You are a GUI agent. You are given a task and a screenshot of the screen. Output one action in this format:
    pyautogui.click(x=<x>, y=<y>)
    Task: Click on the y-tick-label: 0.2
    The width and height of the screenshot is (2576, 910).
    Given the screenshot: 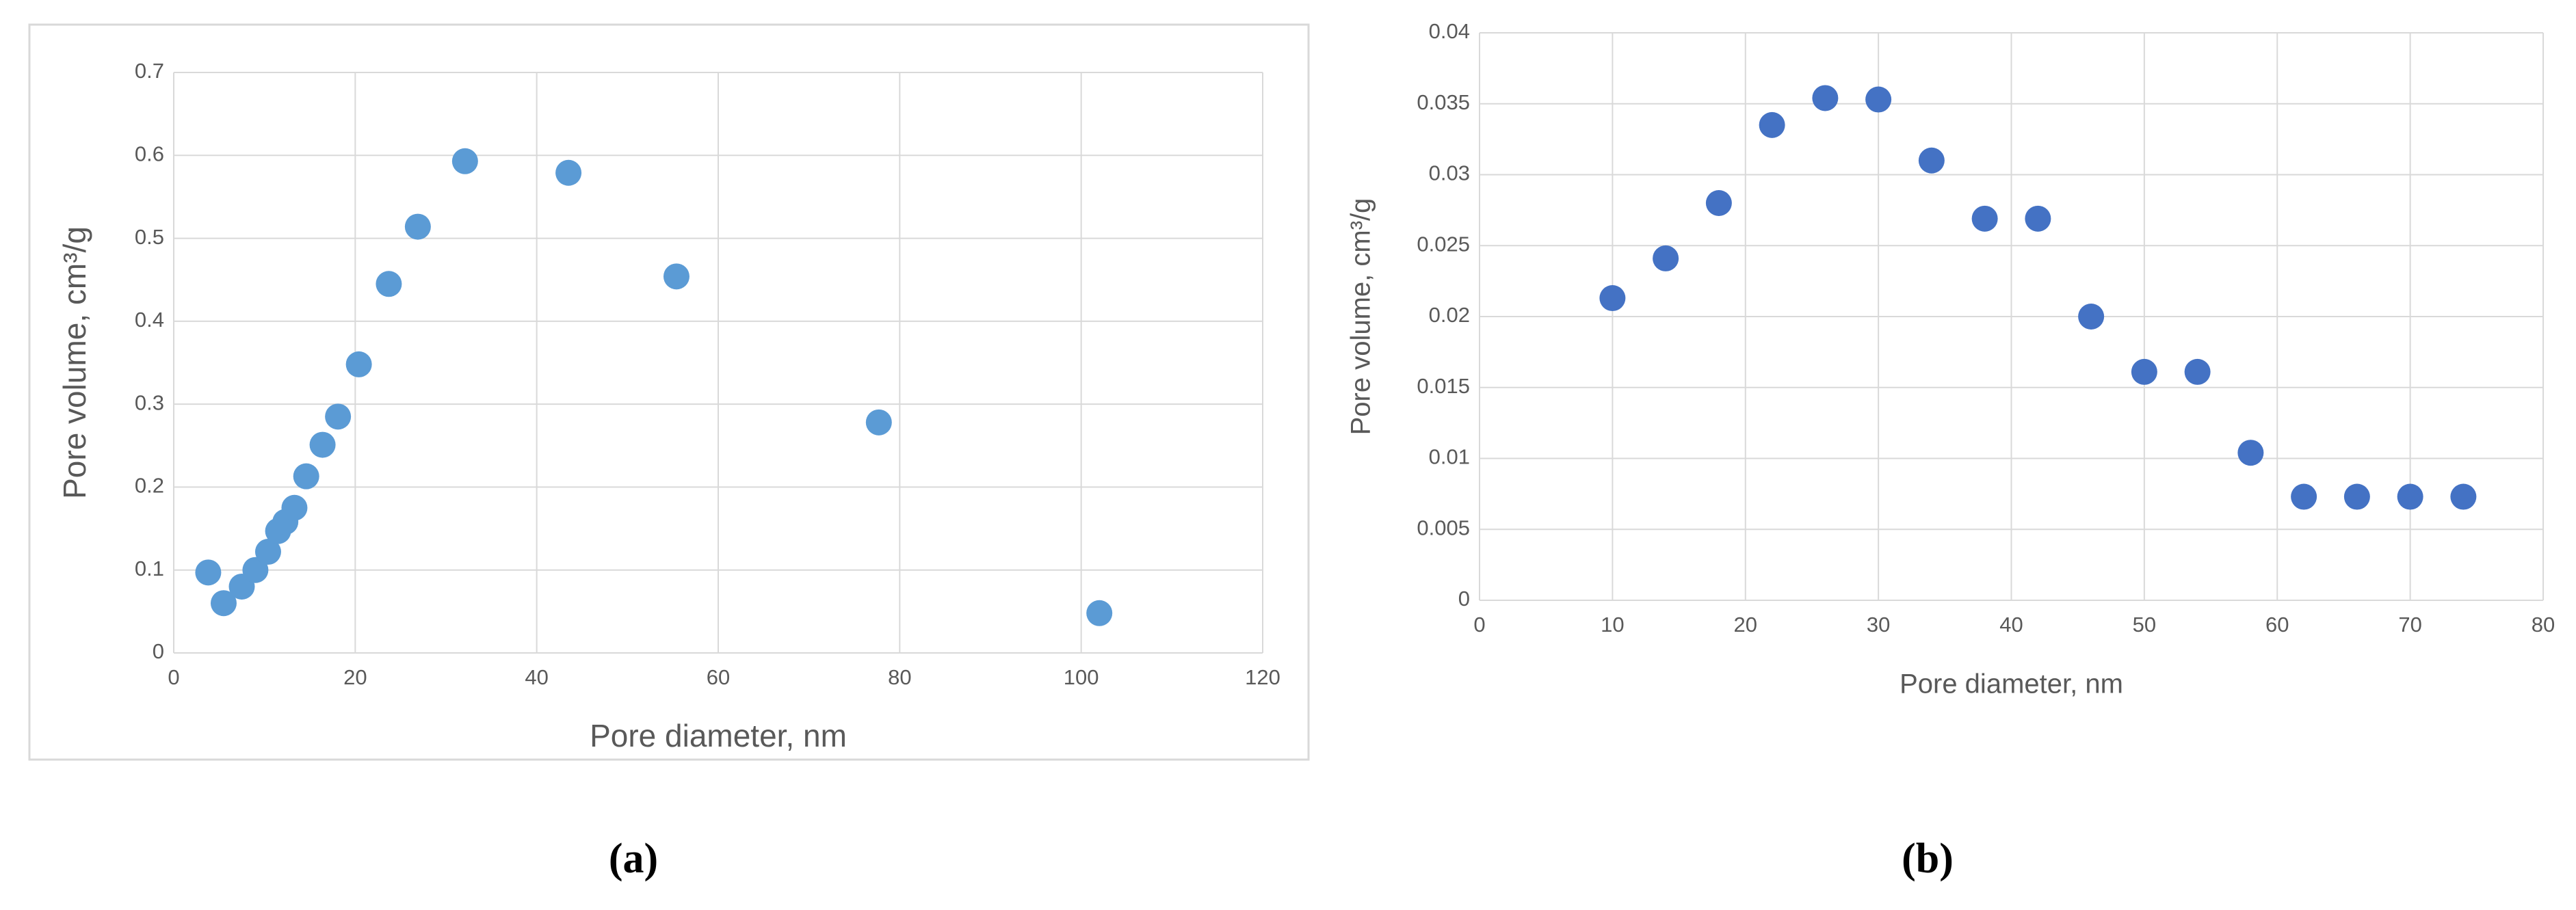 What is the action you would take?
    pyautogui.click(x=149, y=486)
    